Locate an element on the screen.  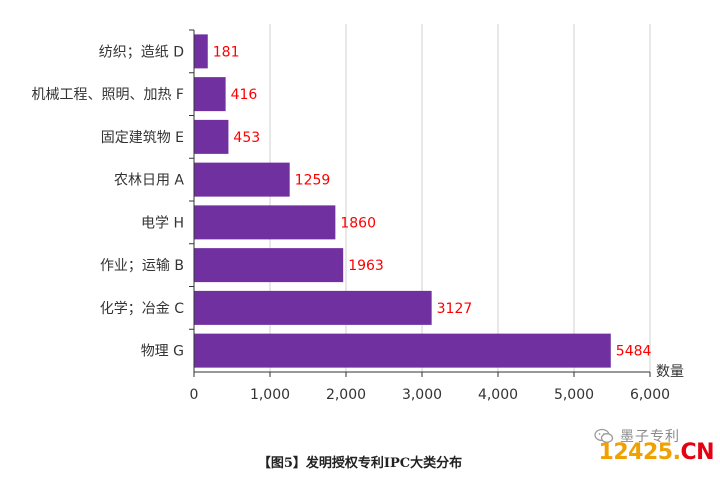
figure-caption: 【图5】发明授权专利IPC大类分布 is located at coordinates (360, 463).